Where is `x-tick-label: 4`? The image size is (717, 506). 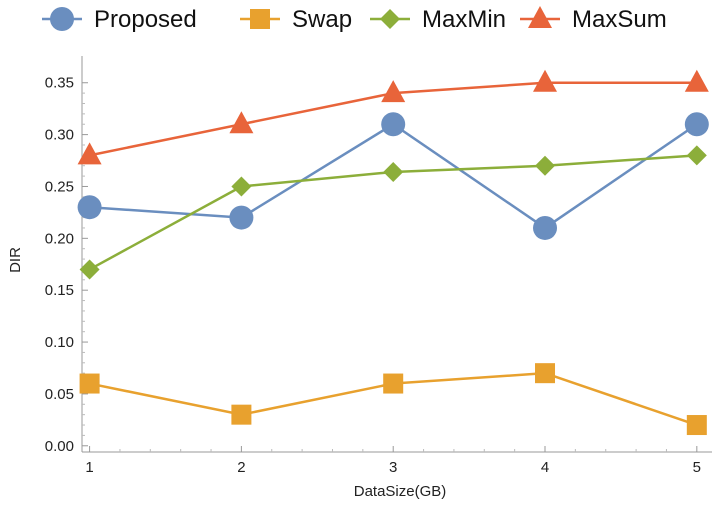 x-tick-label: 4 is located at coordinates (545, 467).